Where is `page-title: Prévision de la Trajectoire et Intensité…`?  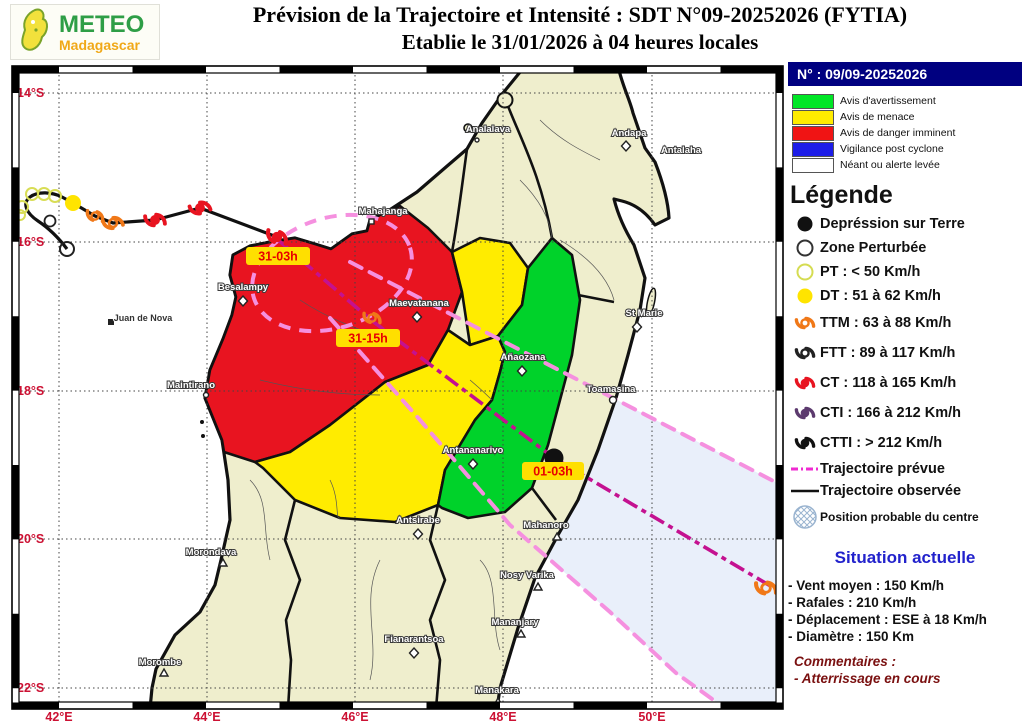 page-title: Prévision de la Trajectoire et Intensité… is located at coordinates (580, 28).